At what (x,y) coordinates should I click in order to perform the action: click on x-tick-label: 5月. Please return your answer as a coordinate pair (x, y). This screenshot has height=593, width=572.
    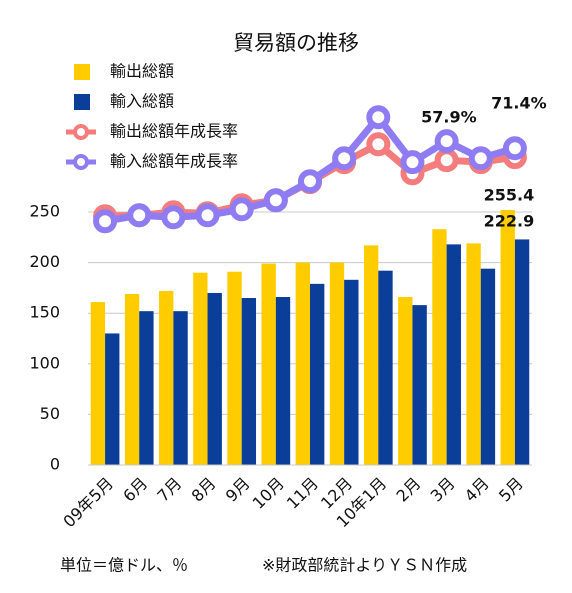
    Looking at the image, I should click on (511, 490).